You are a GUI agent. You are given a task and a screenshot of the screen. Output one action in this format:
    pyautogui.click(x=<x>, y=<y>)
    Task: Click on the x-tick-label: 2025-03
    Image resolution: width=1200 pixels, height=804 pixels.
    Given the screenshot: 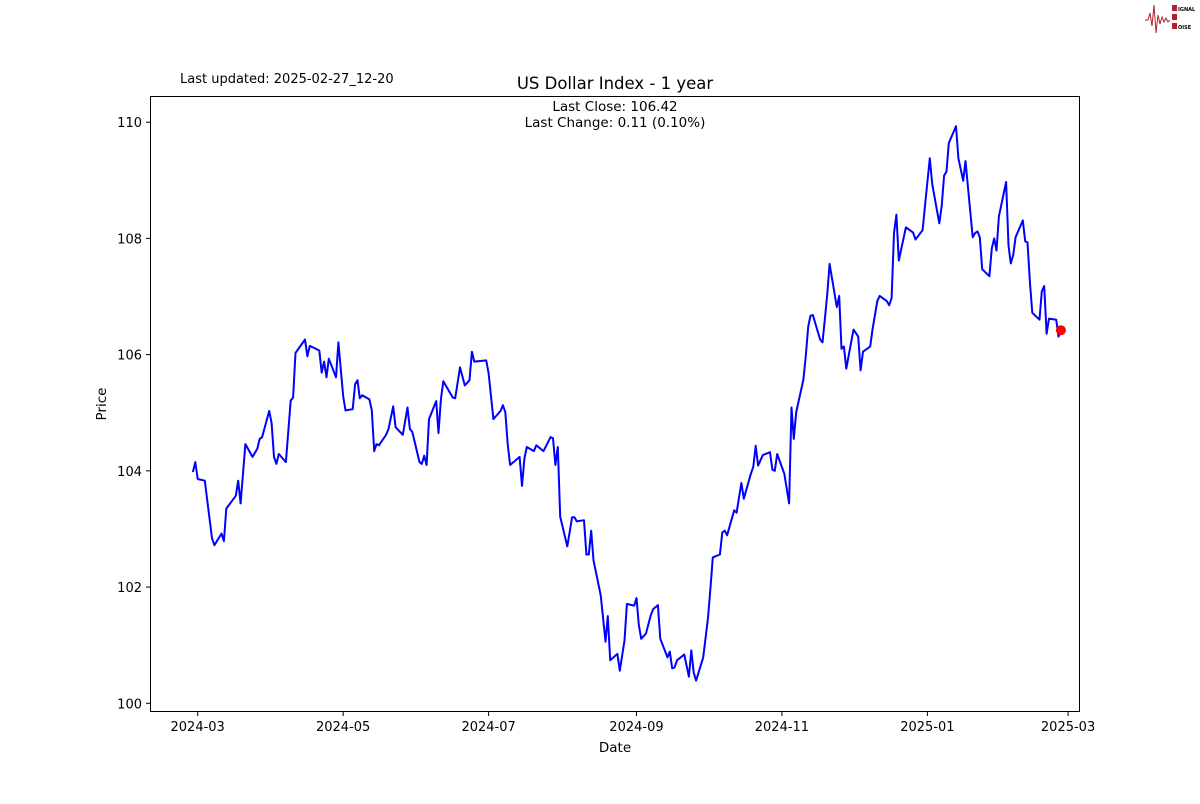 What is the action you would take?
    pyautogui.click(x=1068, y=727)
    